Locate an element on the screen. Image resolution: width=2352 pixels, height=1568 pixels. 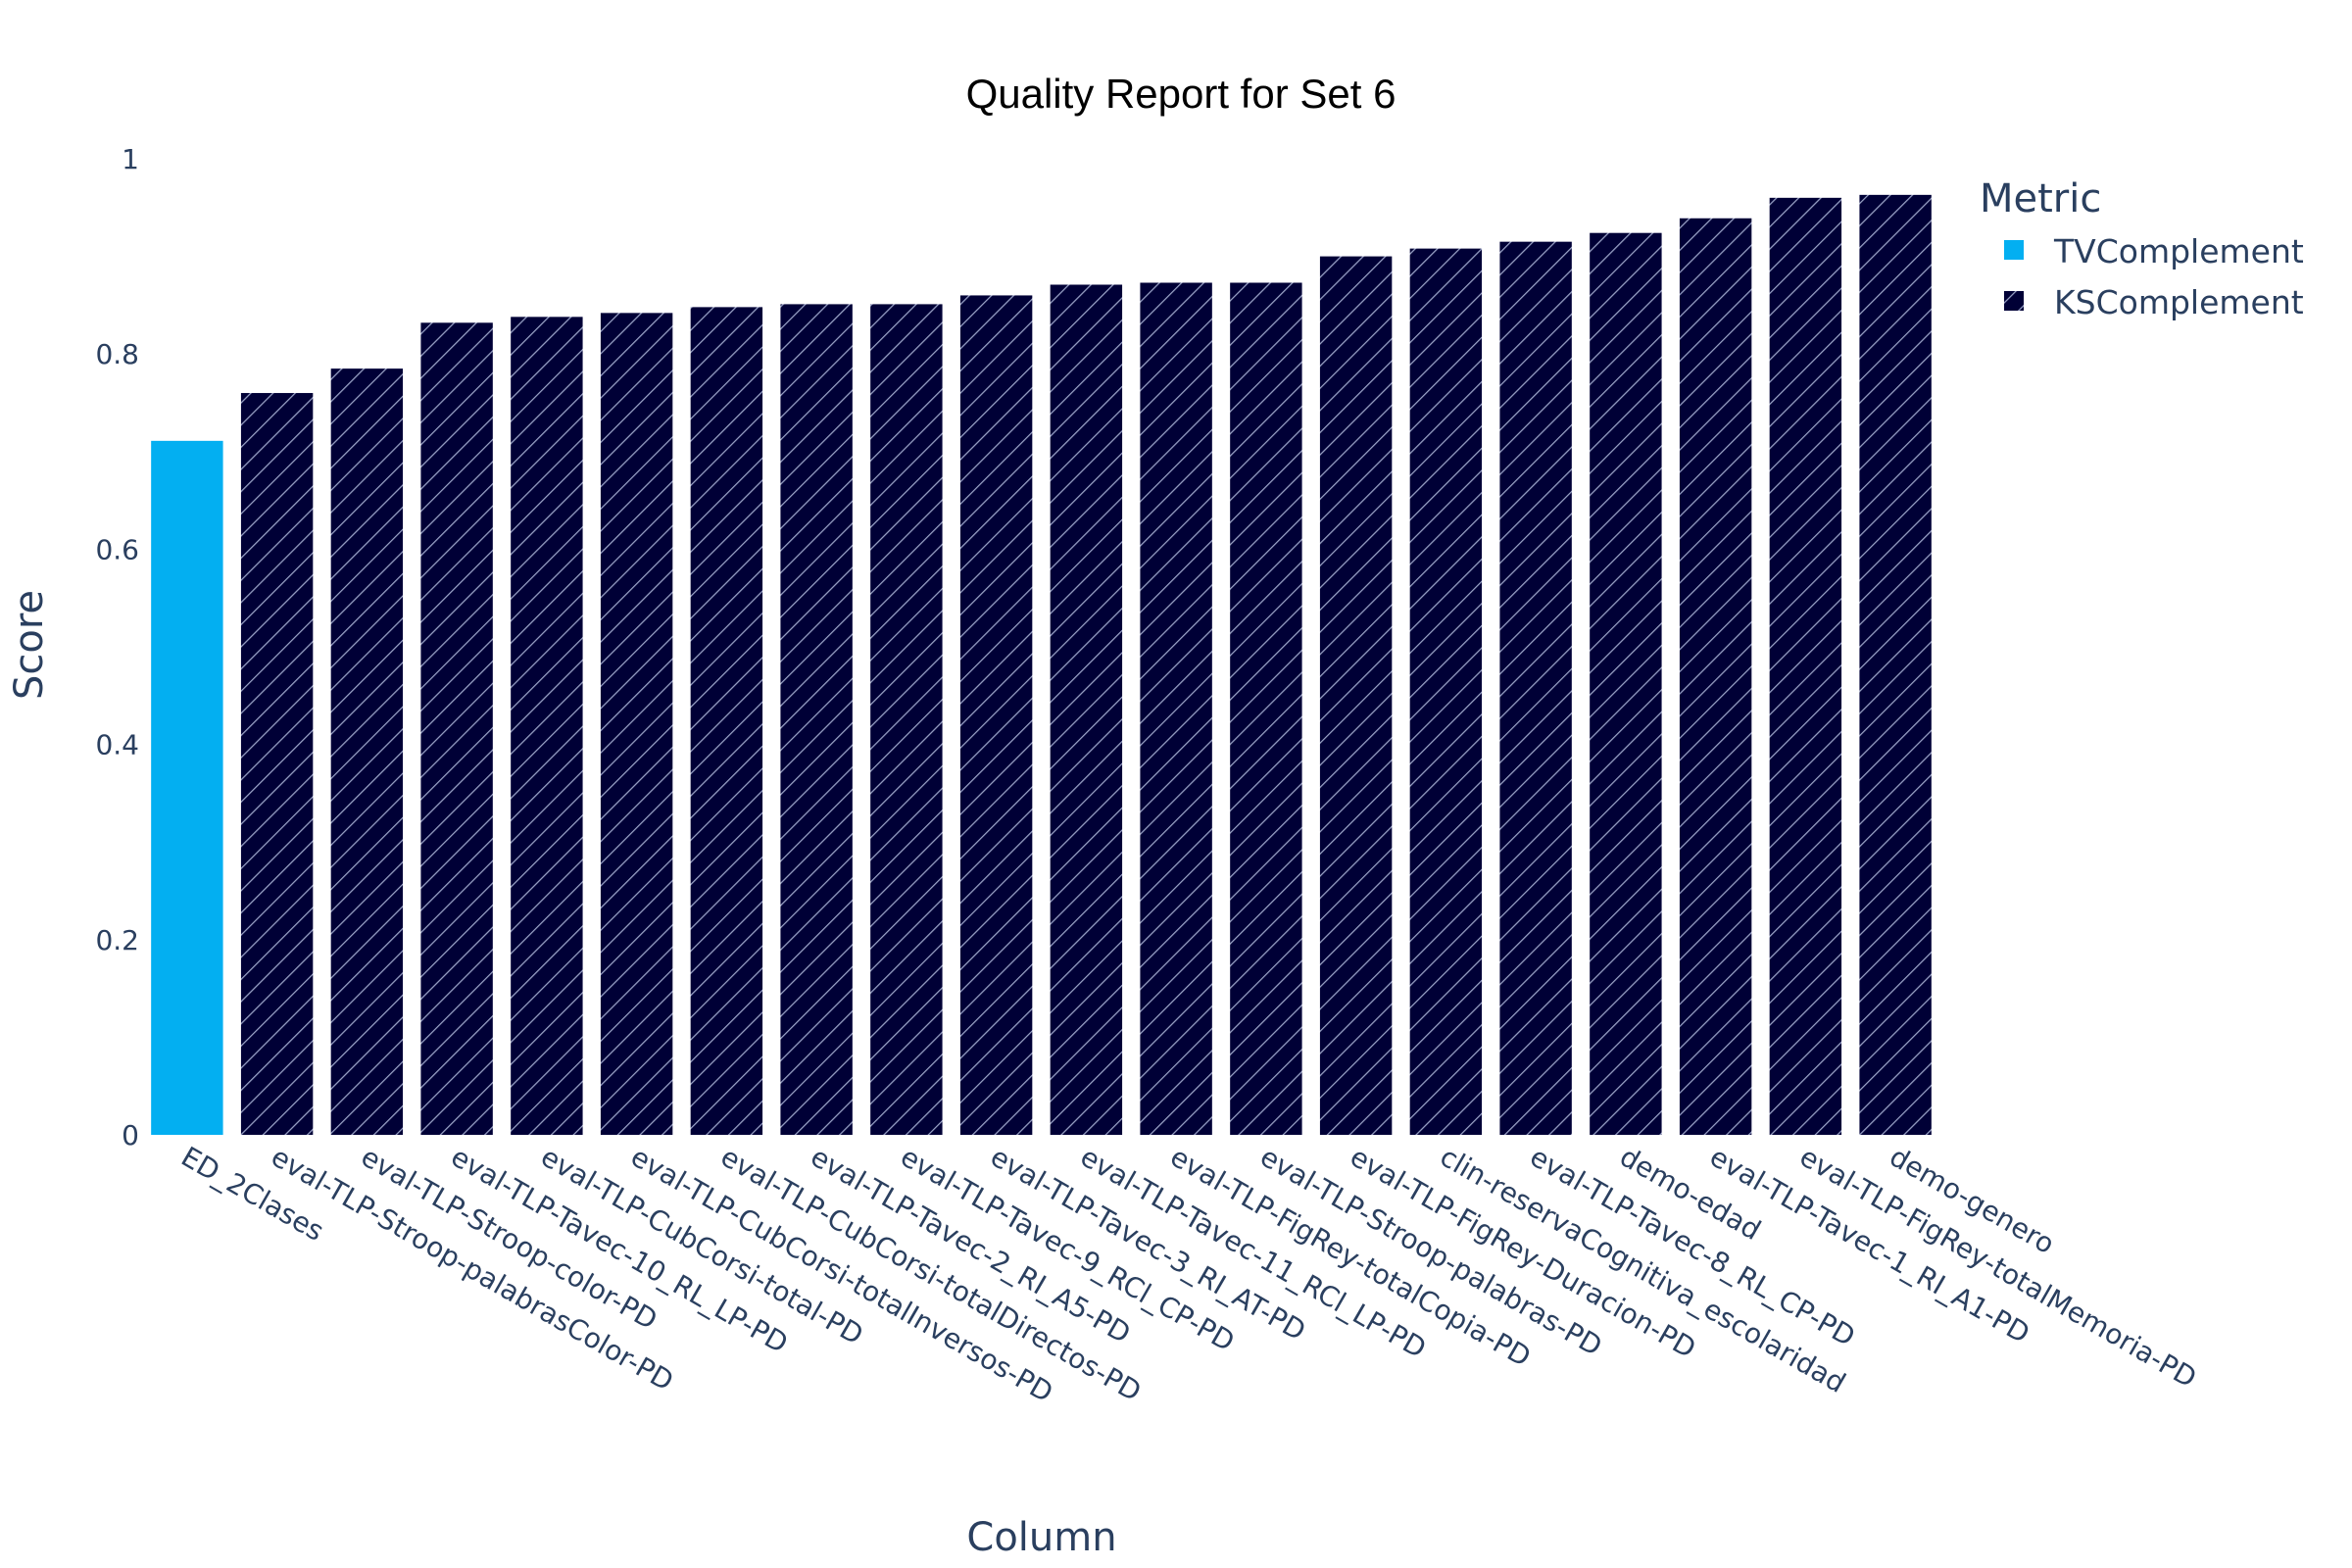
chart-title: Quality Report for Set 6 is located at coordinates (1181, 94).